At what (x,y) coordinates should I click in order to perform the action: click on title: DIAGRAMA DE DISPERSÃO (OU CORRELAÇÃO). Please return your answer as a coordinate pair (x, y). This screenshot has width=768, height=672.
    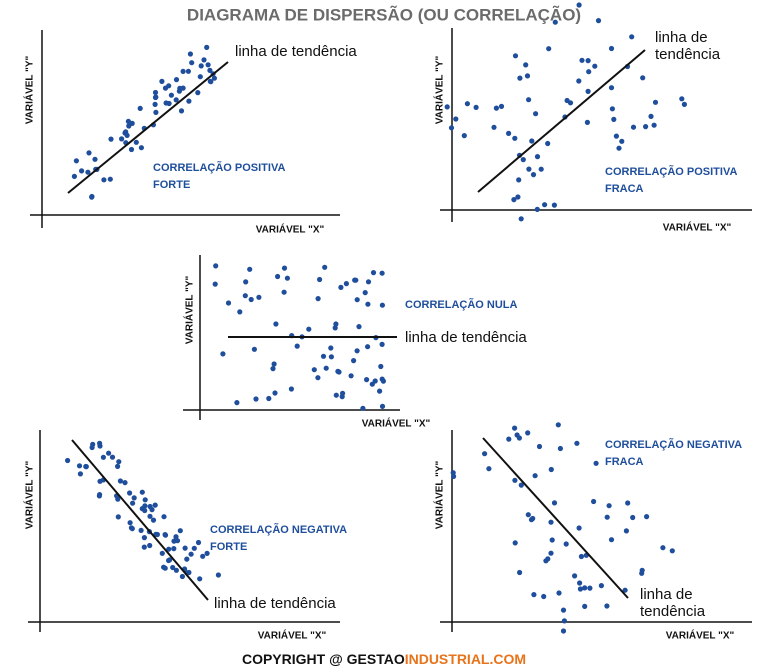
    Looking at the image, I should click on (384, 14).